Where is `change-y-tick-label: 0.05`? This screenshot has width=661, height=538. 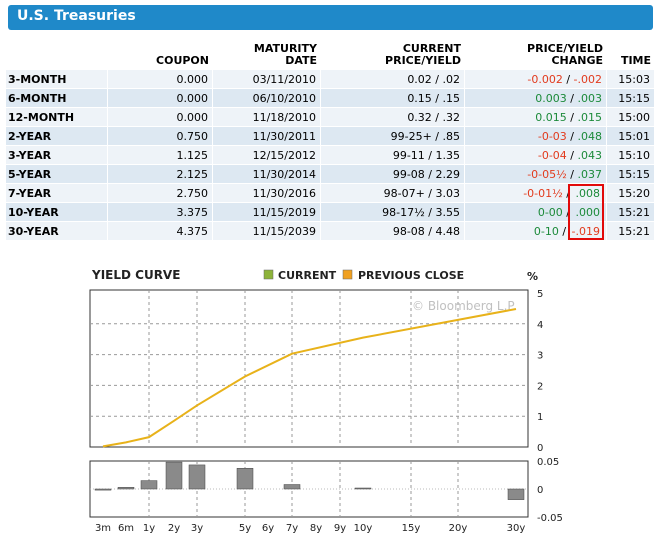 change-y-tick-label: 0.05 is located at coordinates (548, 462).